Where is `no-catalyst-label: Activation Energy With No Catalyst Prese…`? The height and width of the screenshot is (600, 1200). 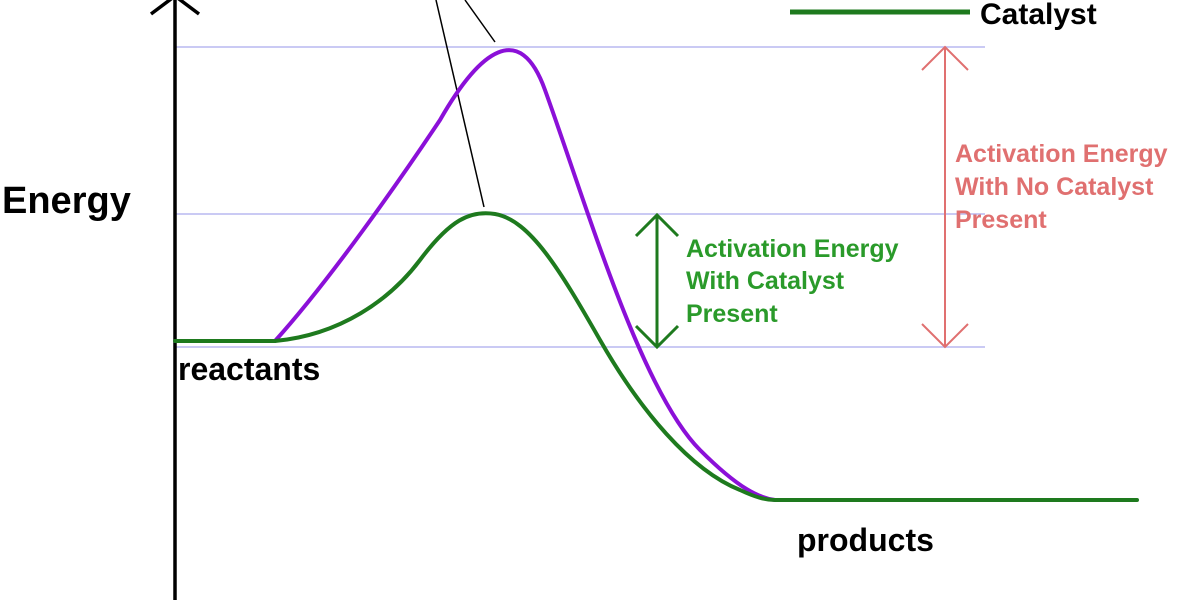 no-catalyst-label: Activation Energy With No Catalyst Prese… is located at coordinates (1061, 187).